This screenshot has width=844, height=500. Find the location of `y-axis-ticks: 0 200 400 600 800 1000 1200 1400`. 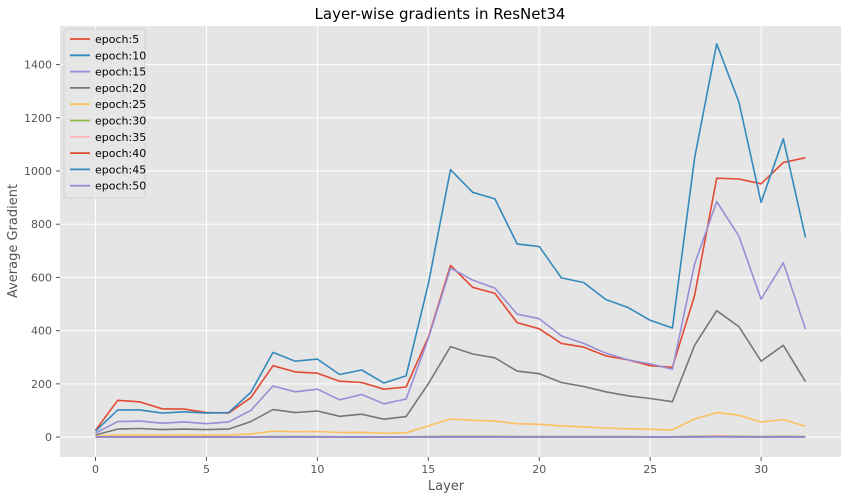

y-axis-ticks: 0 200 400 600 800 1000 1200 1400 is located at coordinates (42, 251).